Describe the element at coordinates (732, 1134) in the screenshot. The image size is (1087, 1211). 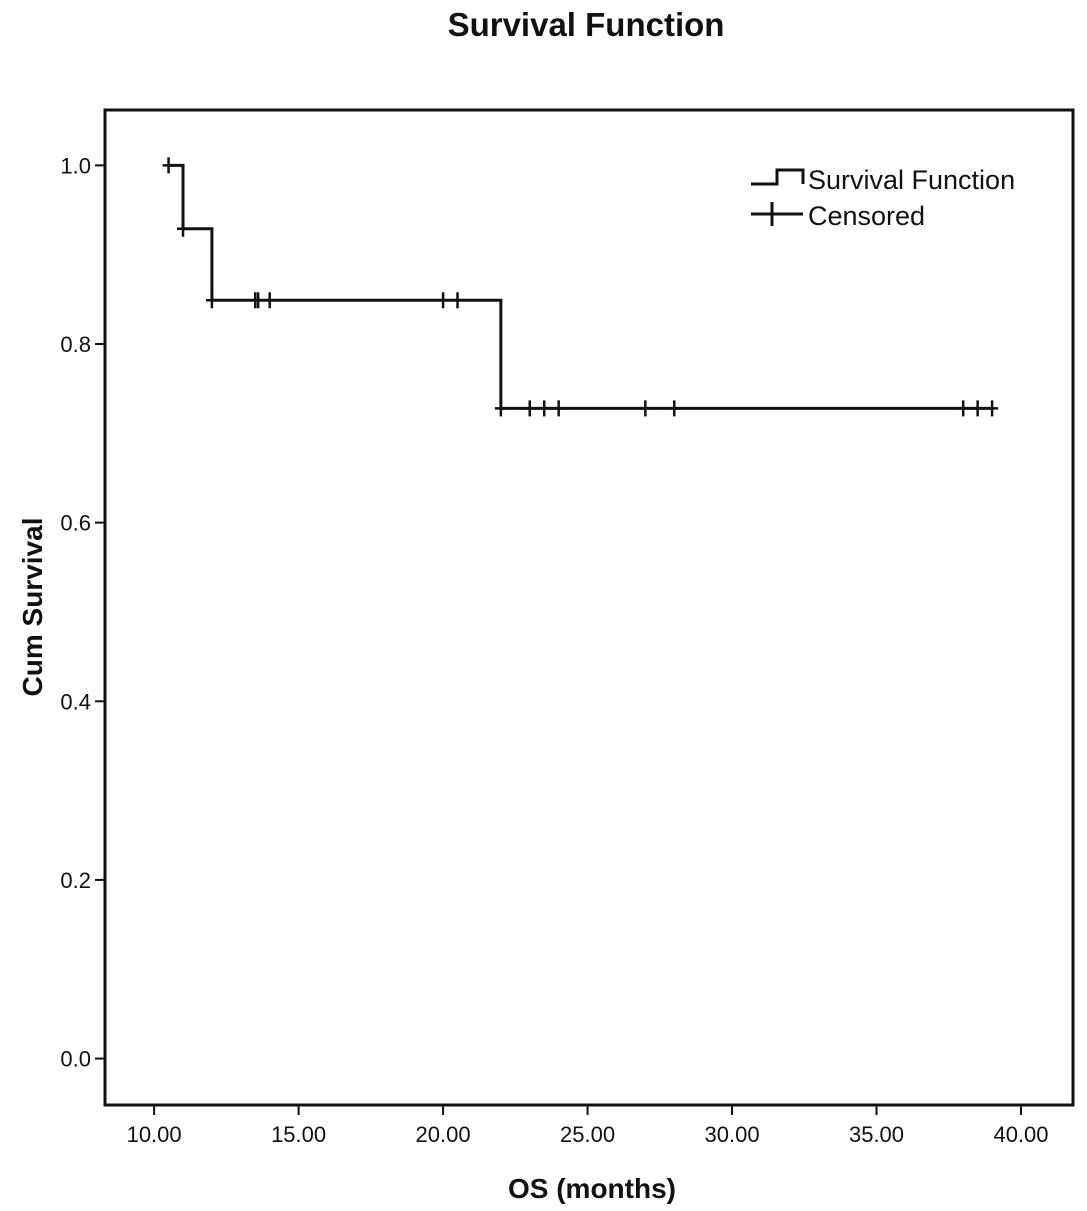
I see `x-tick-label: 30.00` at that location.